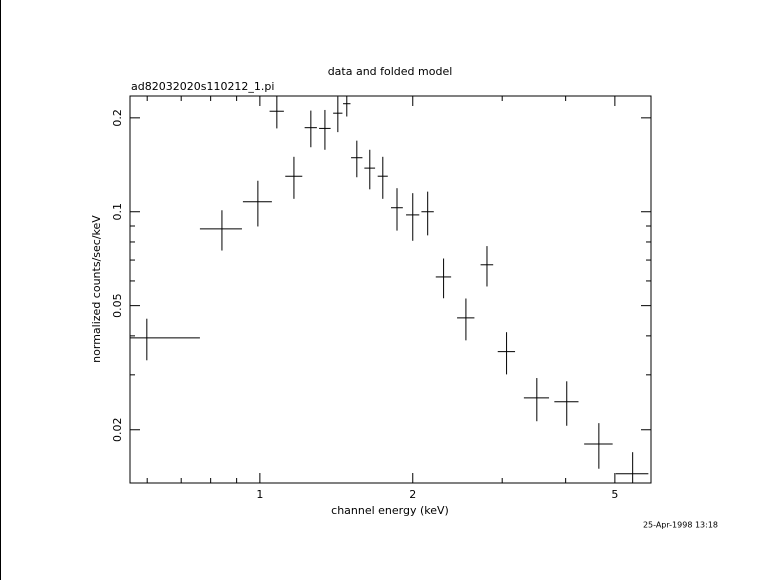 Image resolution: width=781 pixels, height=580 pixels. I want to click on chart-subtitle: ad82032020s110212_1.pi, so click(202, 86).